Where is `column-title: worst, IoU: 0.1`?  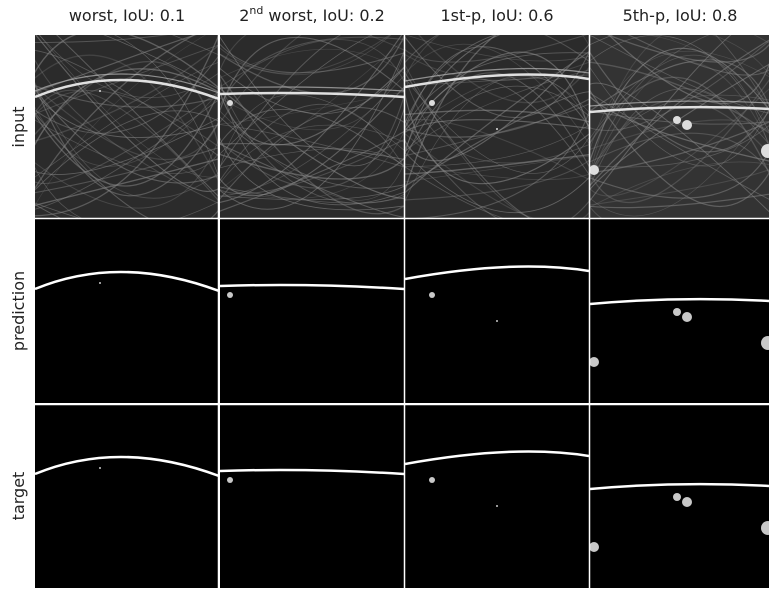 column-title: worst, IoU: 0.1 is located at coordinates (127, 15).